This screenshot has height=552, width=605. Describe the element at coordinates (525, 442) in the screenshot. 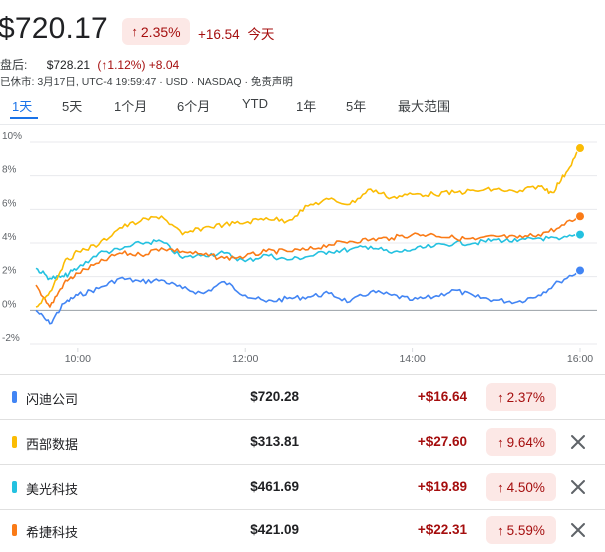

I see `percent-value: 9.64%` at that location.